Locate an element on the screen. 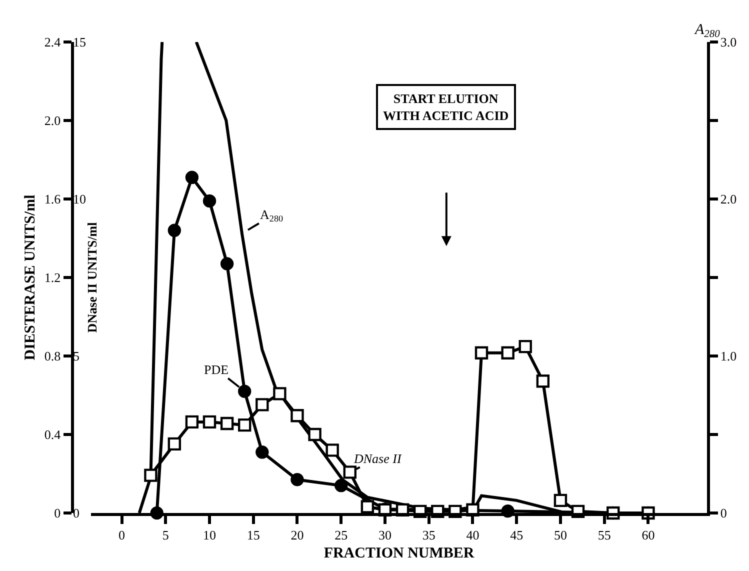 This screenshot has height=571, width=749. x-tick-label: 0 is located at coordinates (122, 534).